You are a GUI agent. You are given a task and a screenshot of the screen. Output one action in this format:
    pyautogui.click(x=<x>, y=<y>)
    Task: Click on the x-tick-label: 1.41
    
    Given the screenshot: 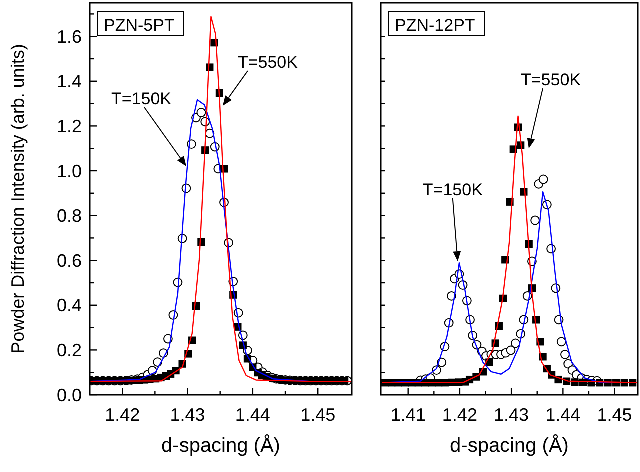 What is the action you would take?
    pyautogui.click(x=408, y=415)
    